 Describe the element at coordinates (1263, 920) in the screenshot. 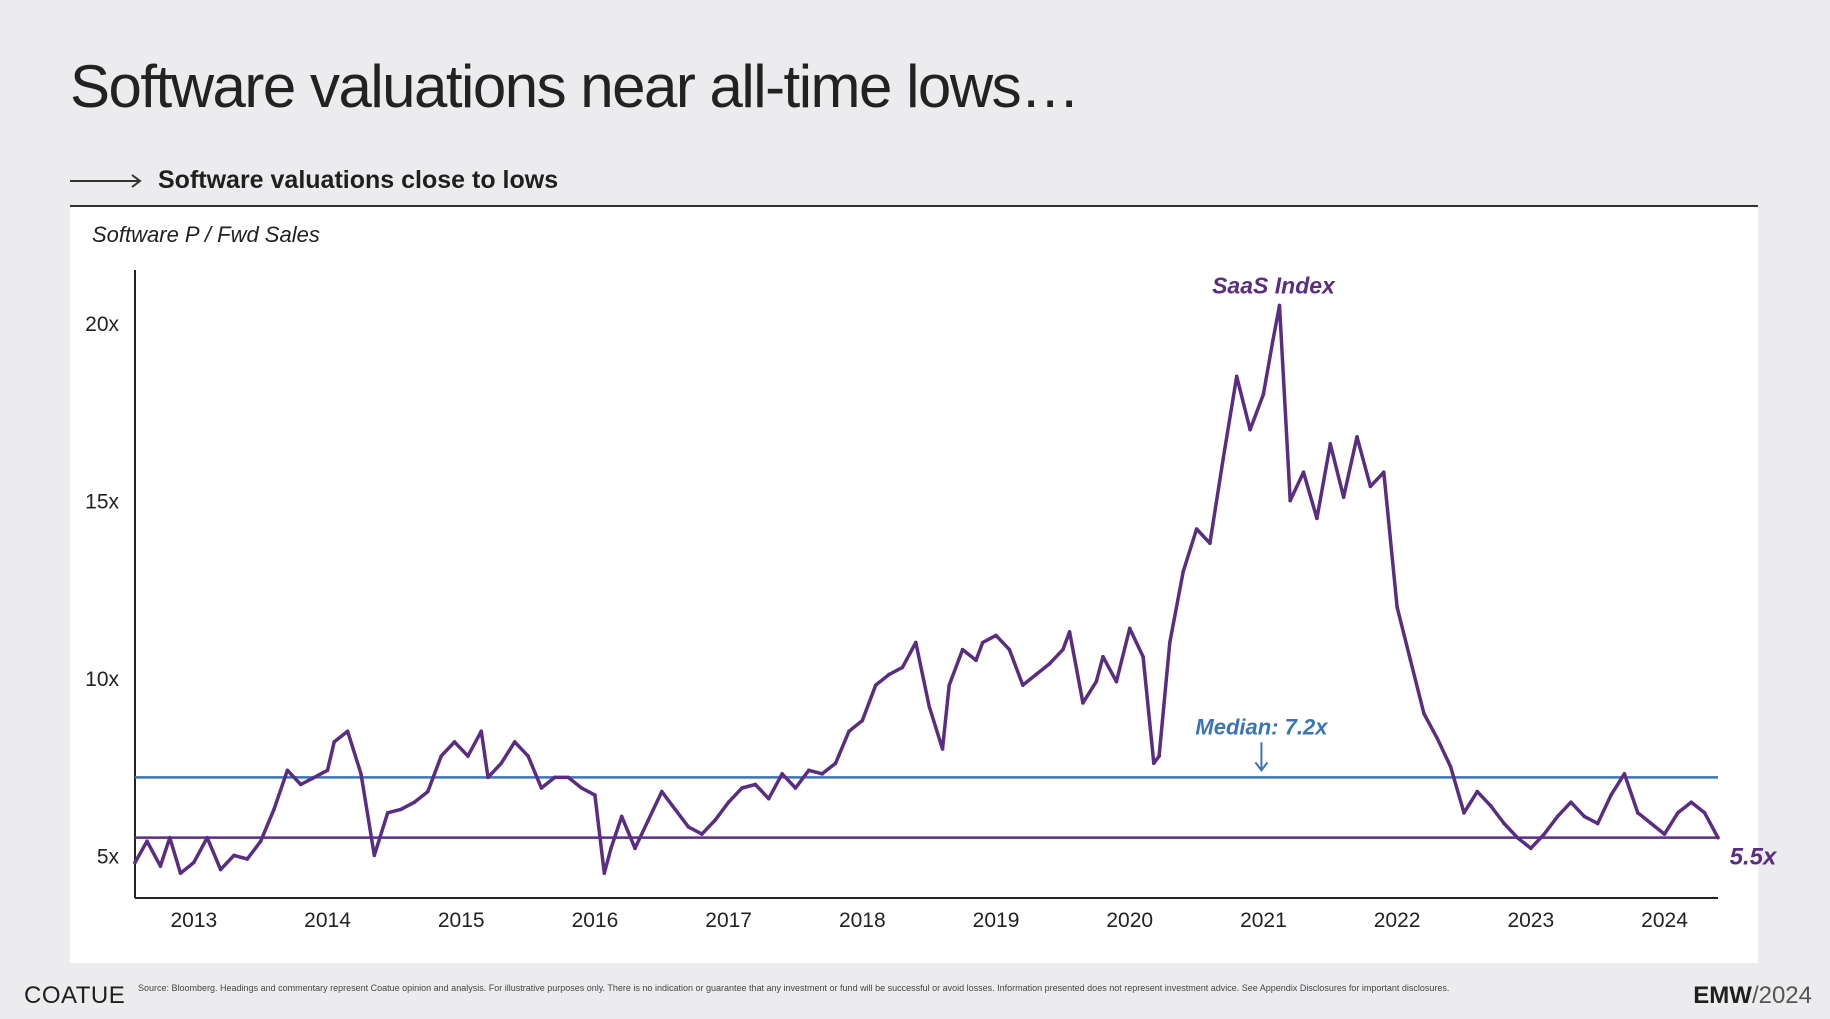

I see `x-tick-label: 2021` at that location.